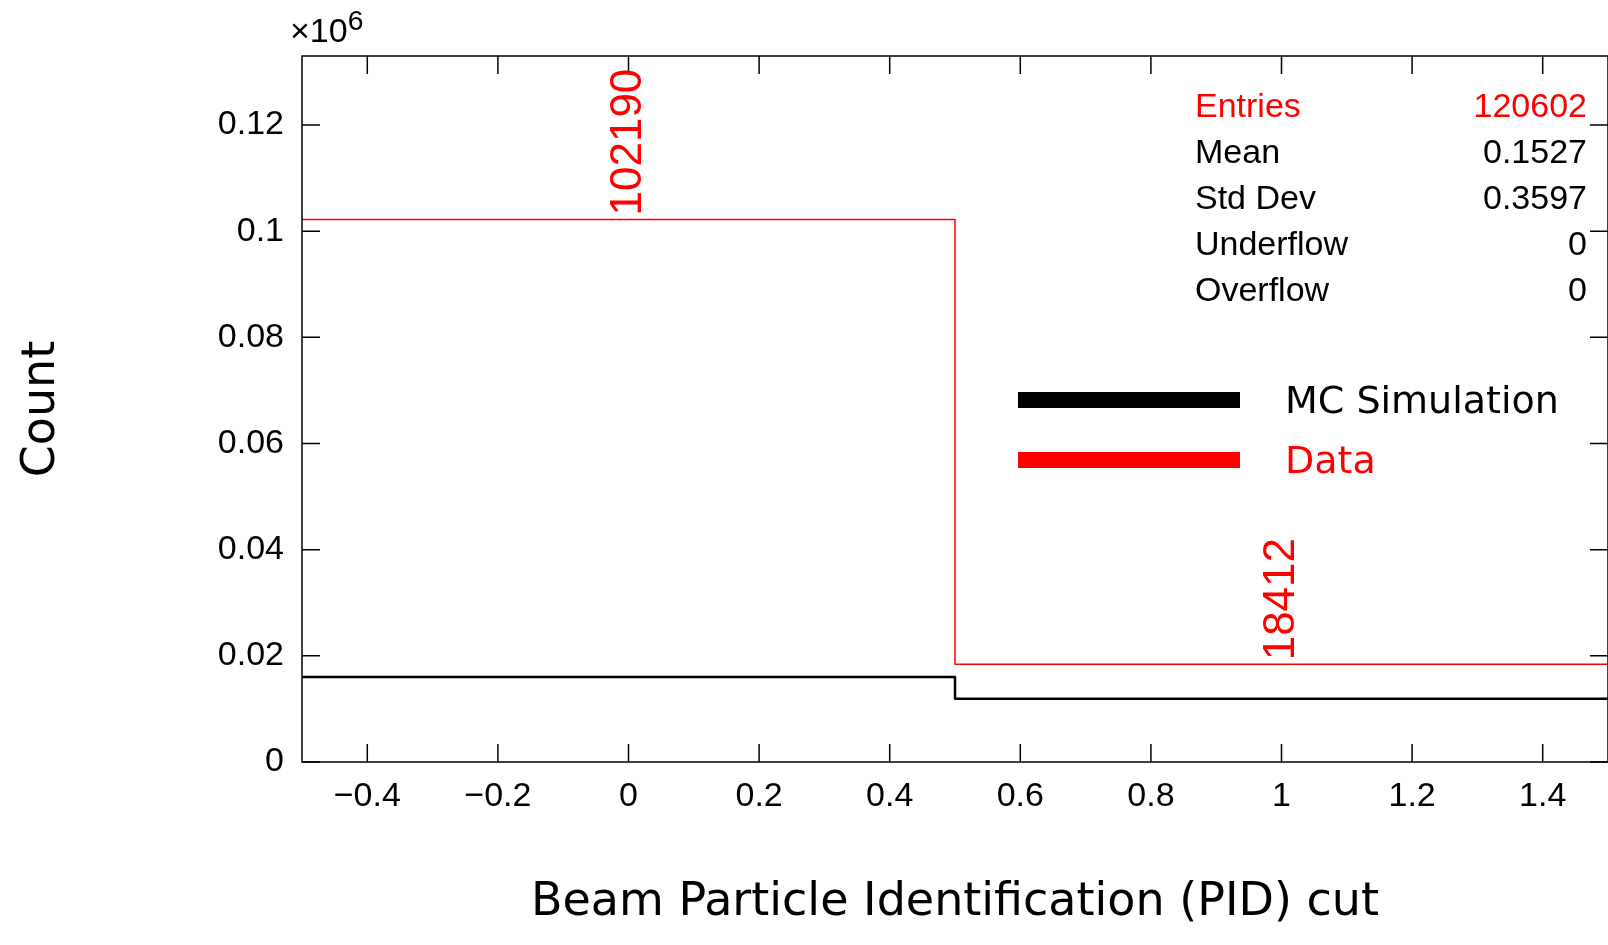  I want to click on x-tick-label: 0.4, so click(890, 793).